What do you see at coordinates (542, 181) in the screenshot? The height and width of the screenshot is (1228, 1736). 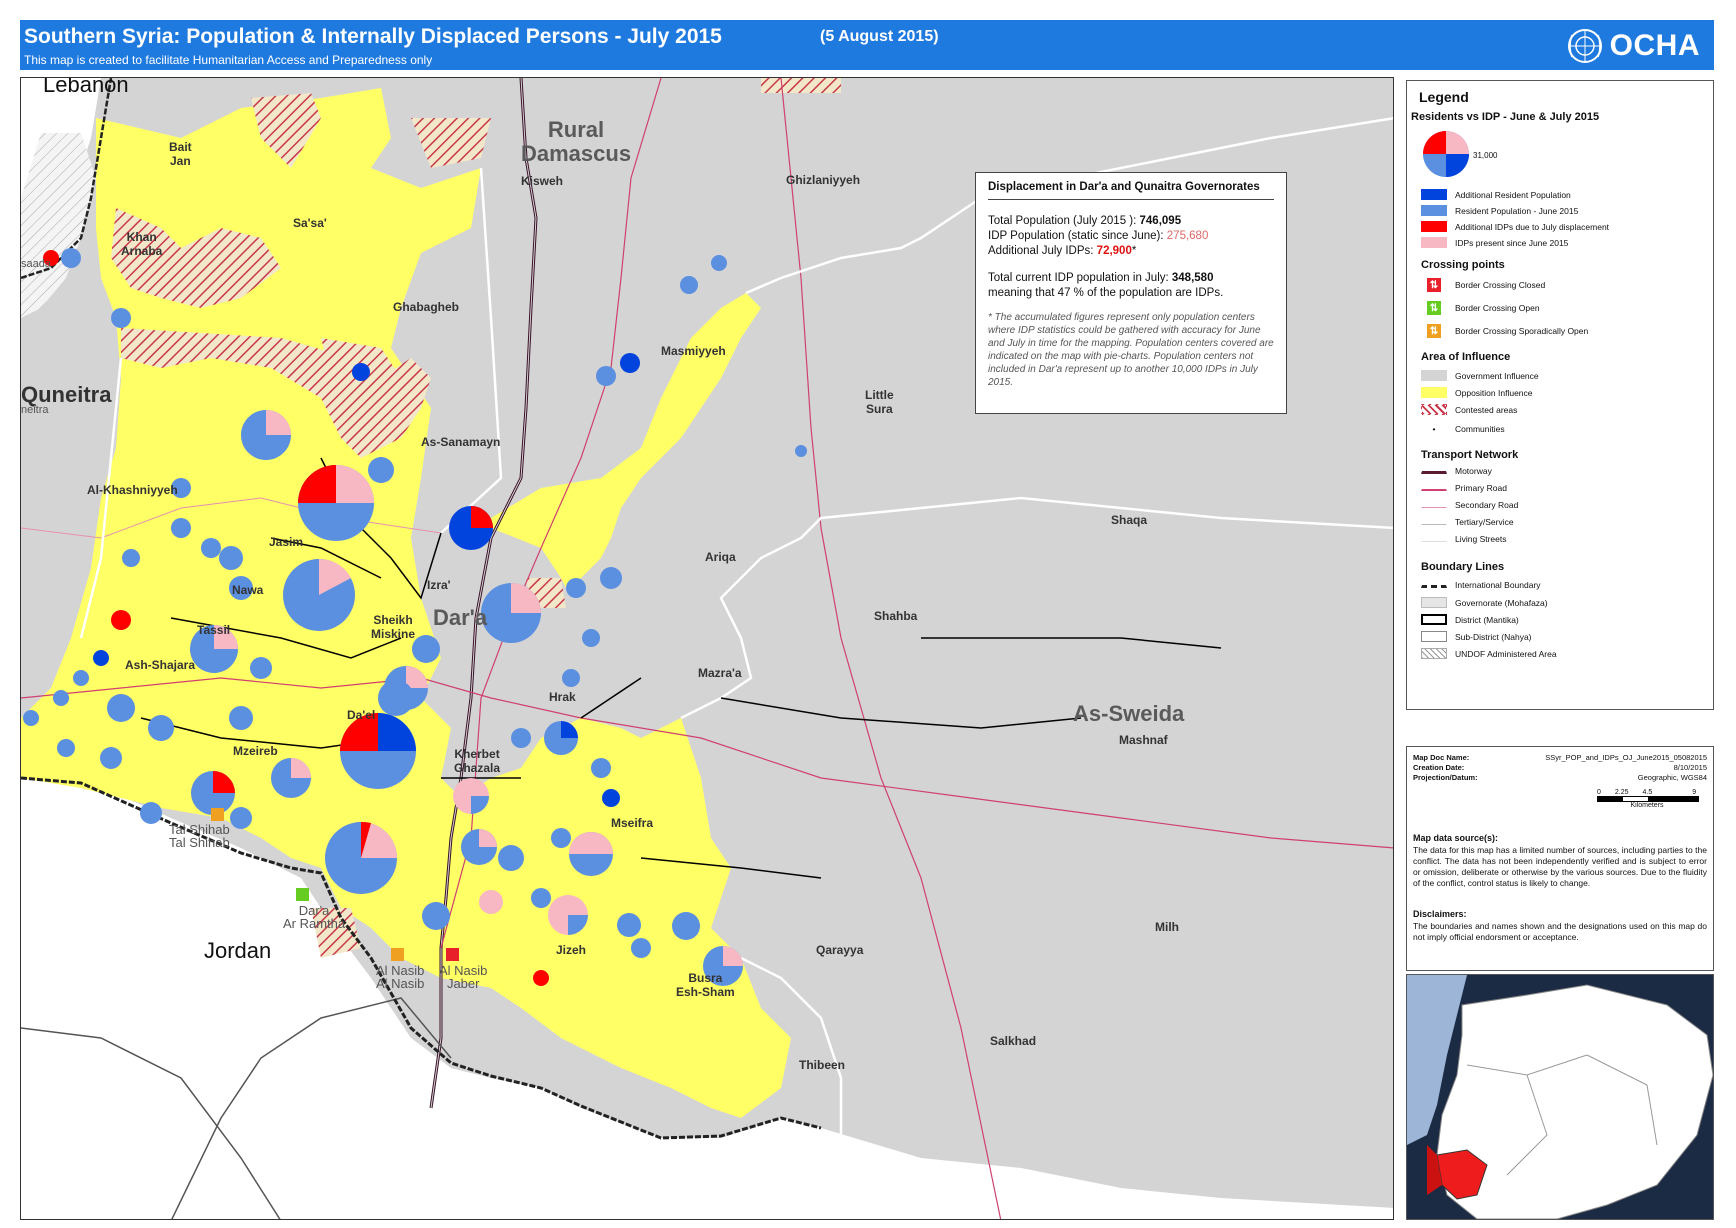 I see `district-label: Kisweh` at bounding box center [542, 181].